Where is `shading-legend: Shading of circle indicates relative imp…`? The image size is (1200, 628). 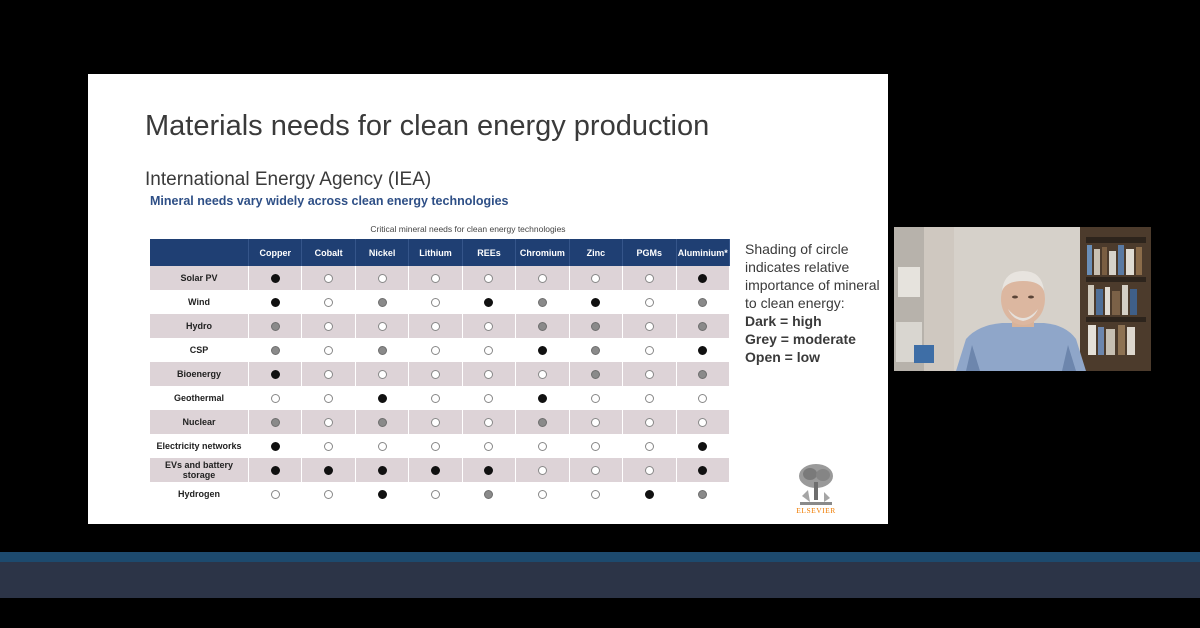
shading-legend: Shading of circle indicates relative imp… is located at coordinates (815, 303).